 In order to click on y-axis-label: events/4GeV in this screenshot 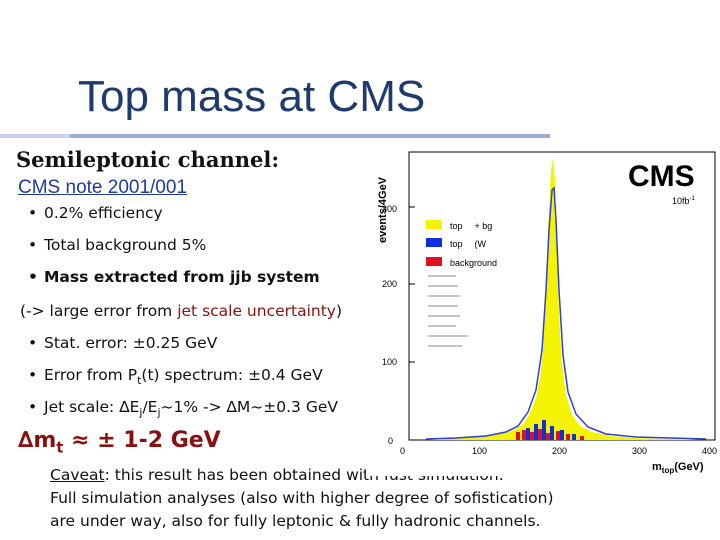, I will do `click(383, 209)`.